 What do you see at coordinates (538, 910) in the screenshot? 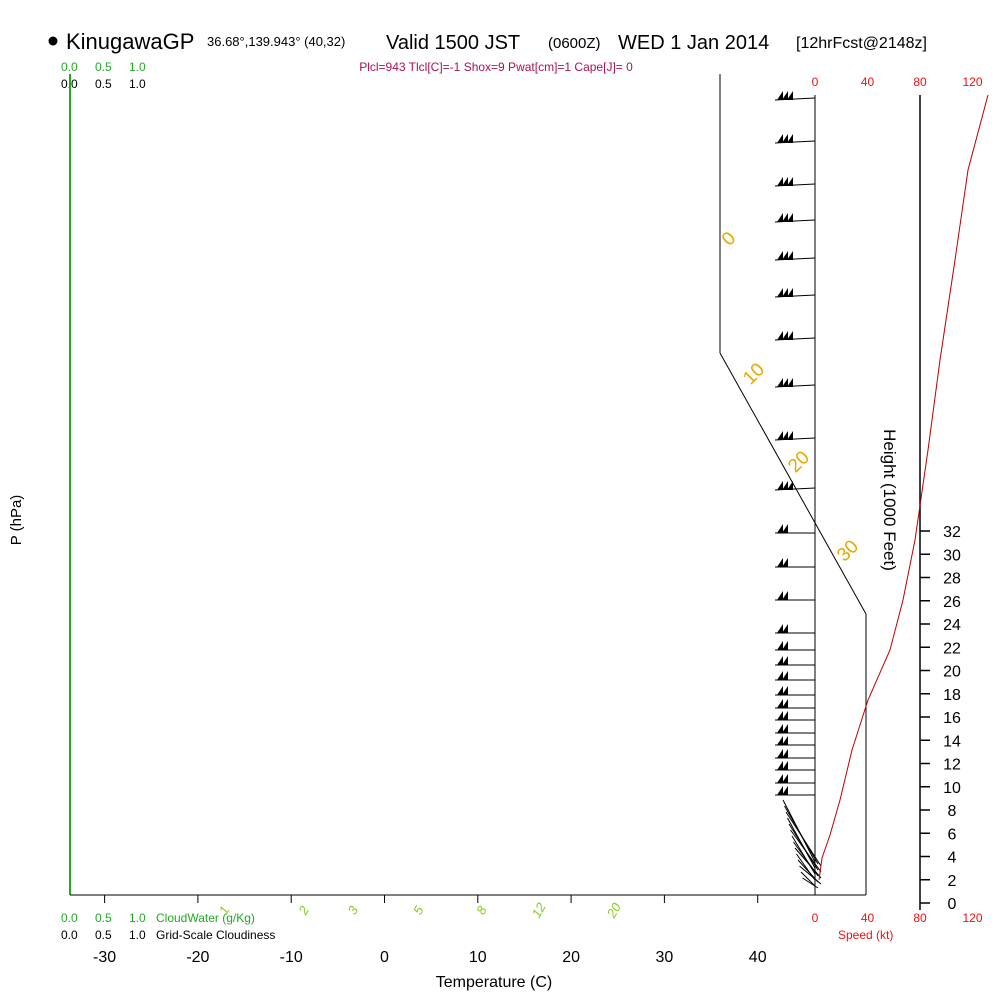
I see `mixing-ratio-label: 12` at bounding box center [538, 910].